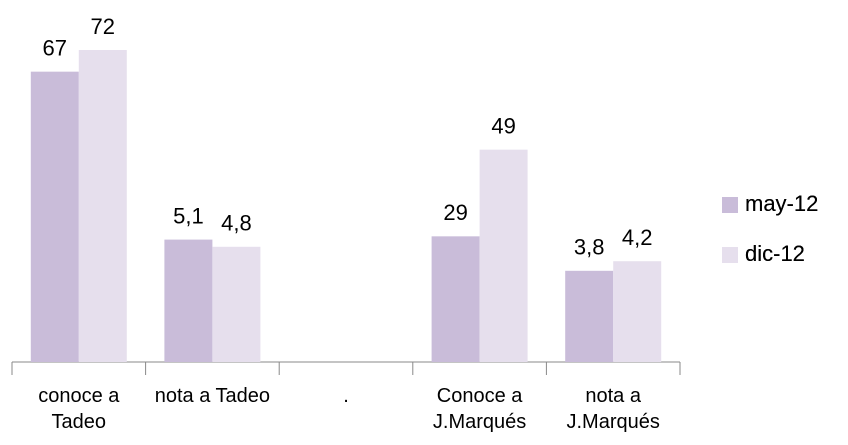 The width and height of the screenshot is (848, 445). What do you see at coordinates (503, 125) in the screenshot?
I see `data-label: 49` at bounding box center [503, 125].